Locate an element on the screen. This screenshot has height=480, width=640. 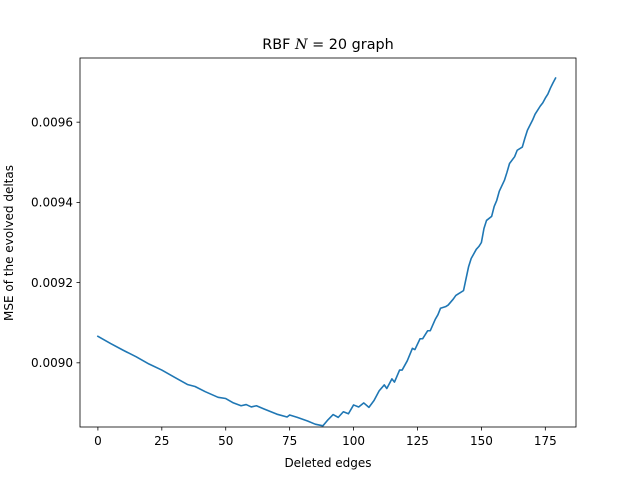
x-tick-label: 75 is located at coordinates (289, 441).